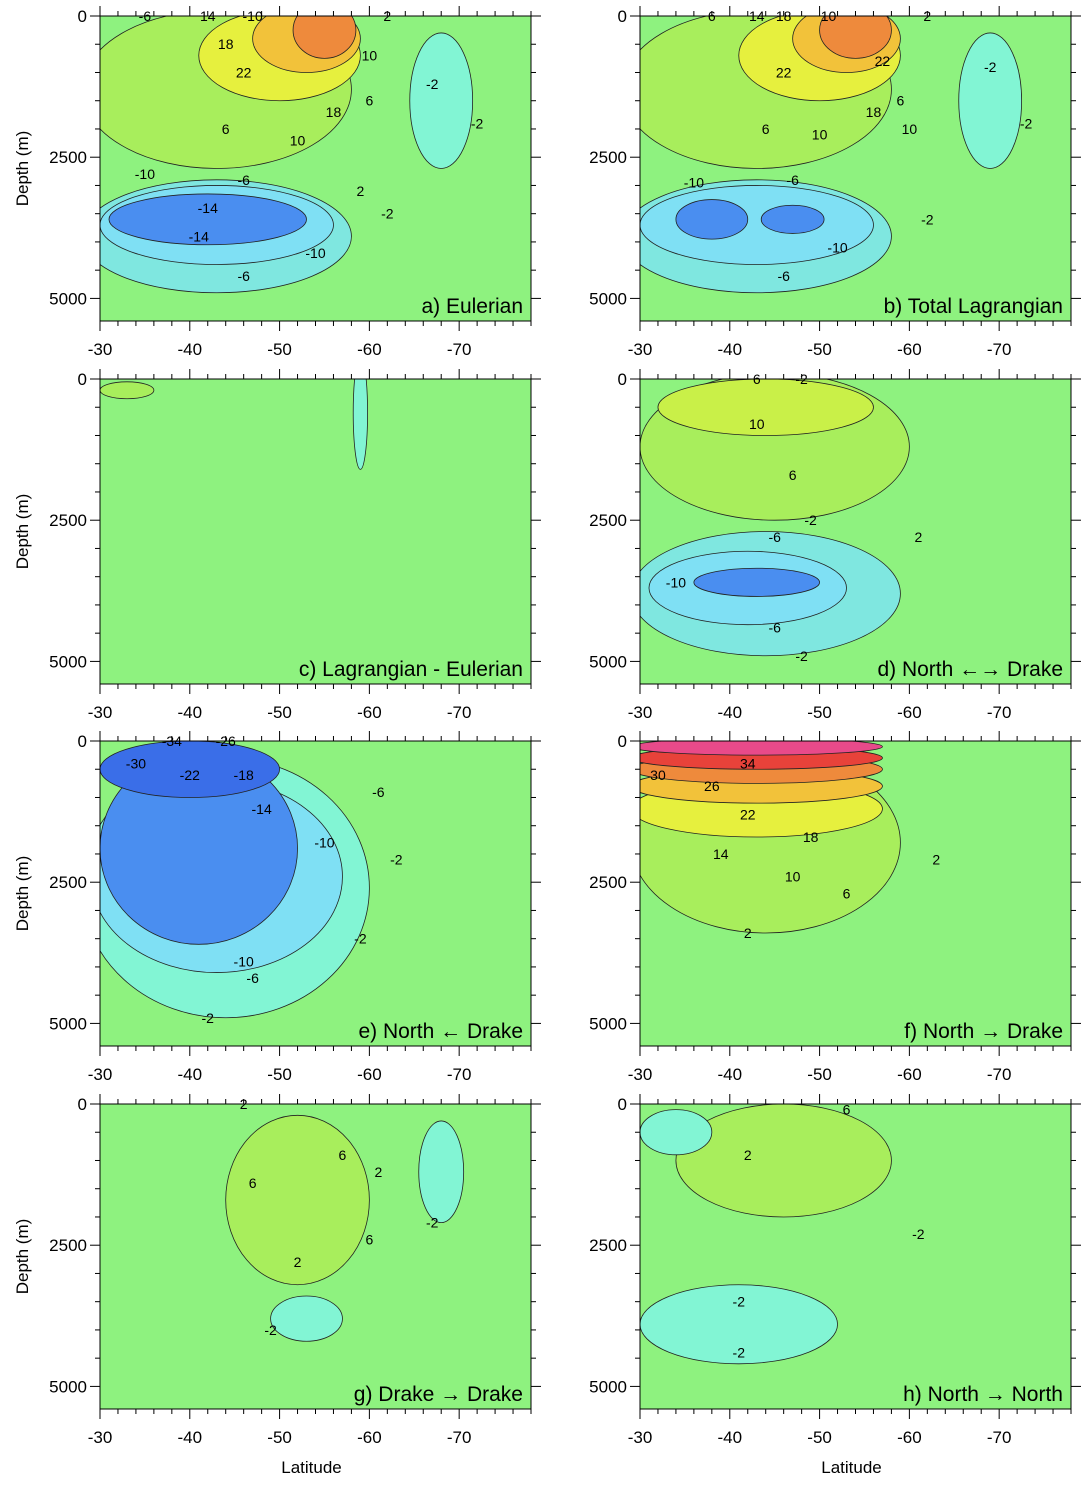 This screenshot has width=1089, height=1492. What do you see at coordinates (136, 764) in the screenshot?
I see `contour-label: -30` at bounding box center [136, 764].